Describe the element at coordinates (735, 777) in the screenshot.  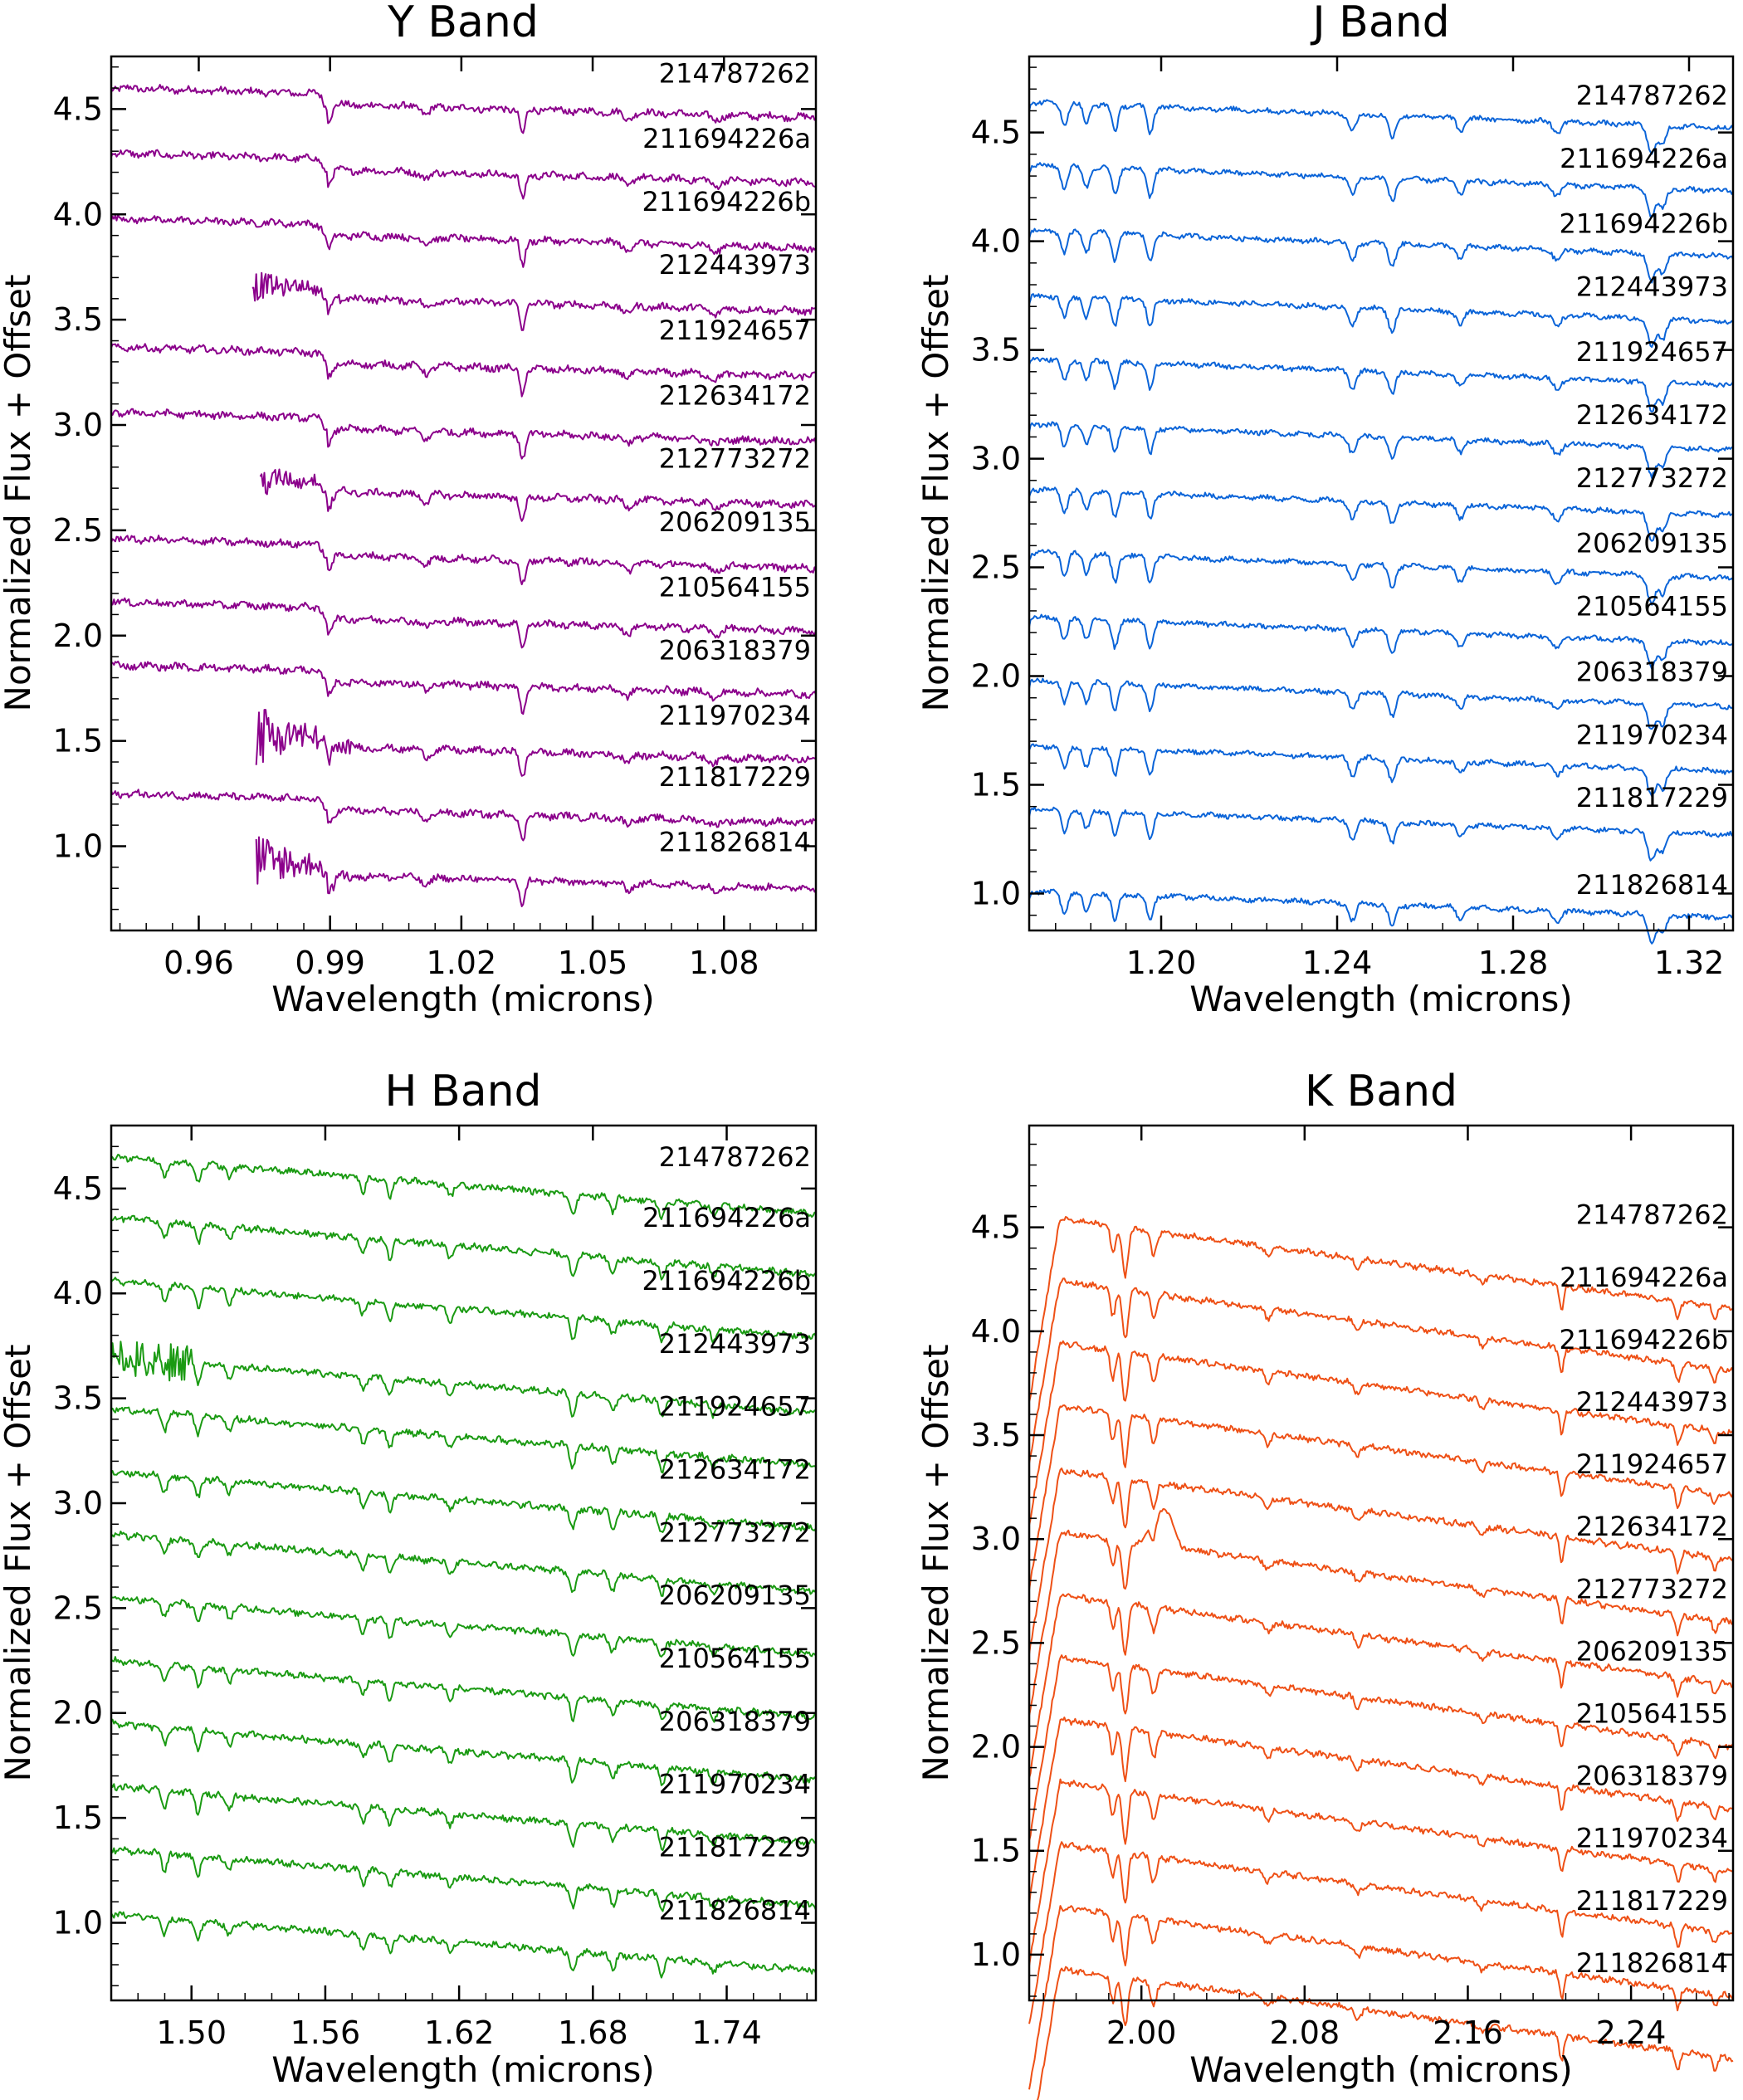
I see `y-band-spectrum-label-211817229: 211817229` at that location.